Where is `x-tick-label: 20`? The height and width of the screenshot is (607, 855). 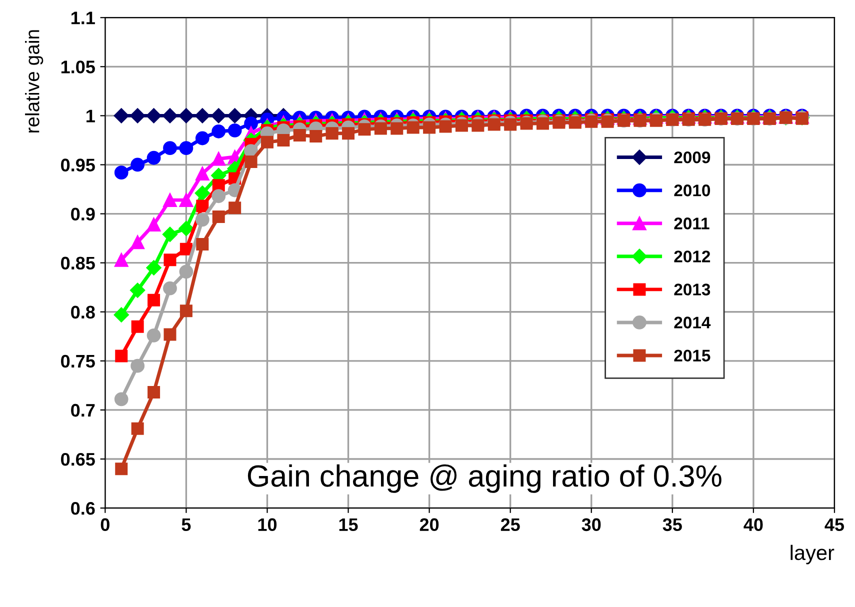 x-tick-label: 20 is located at coordinates (429, 525).